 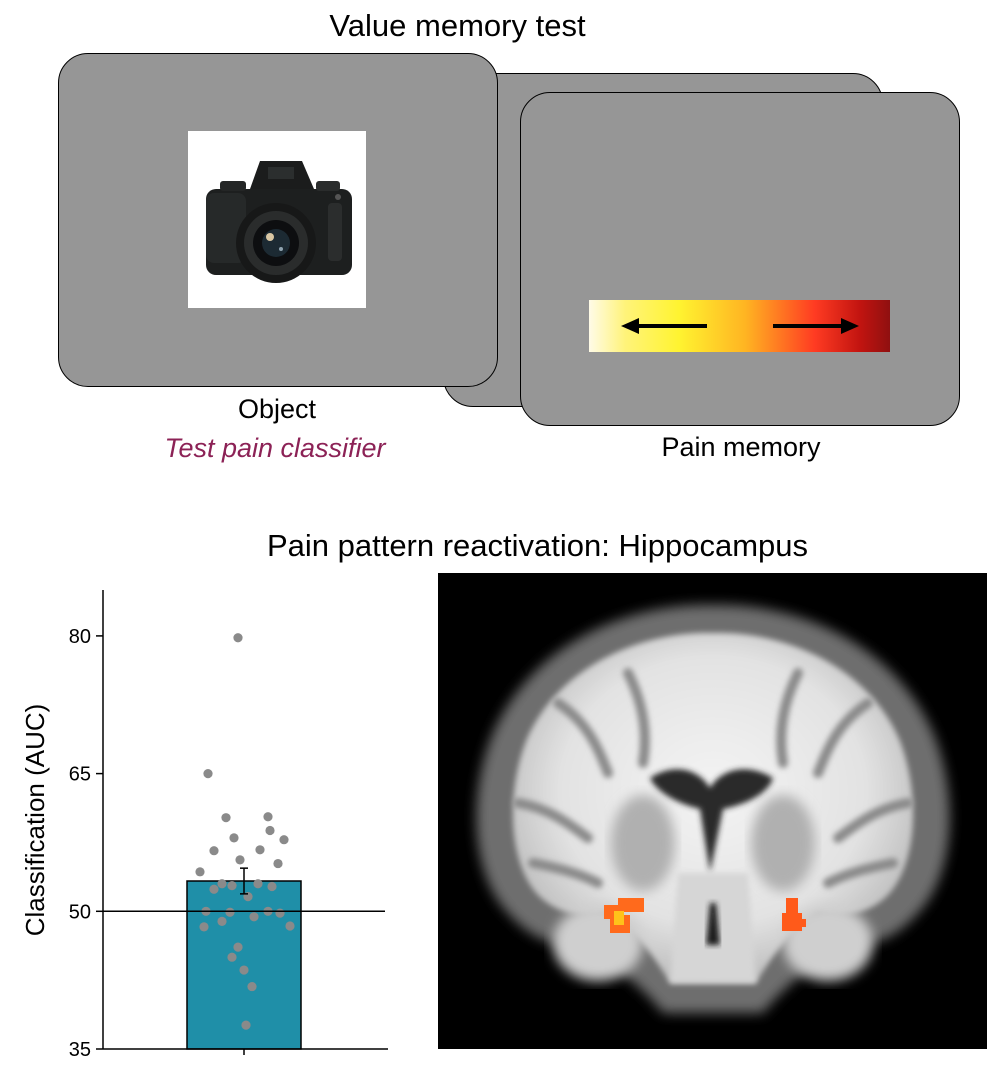 What do you see at coordinates (277, 409) in the screenshot?
I see `object-label: Object` at bounding box center [277, 409].